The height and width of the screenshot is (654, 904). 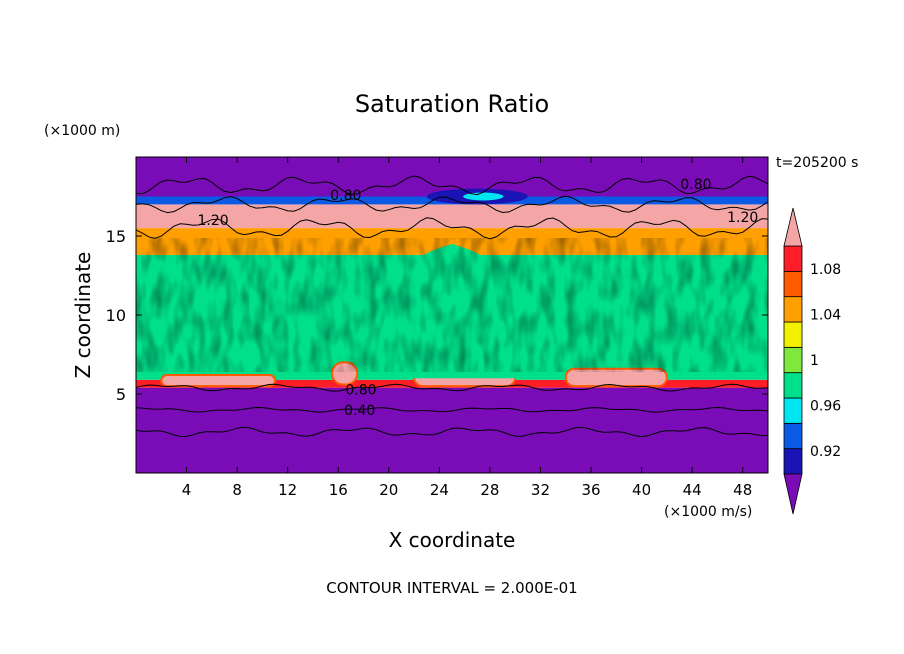 I want to click on x-tick-label: 4, so click(x=187, y=490).